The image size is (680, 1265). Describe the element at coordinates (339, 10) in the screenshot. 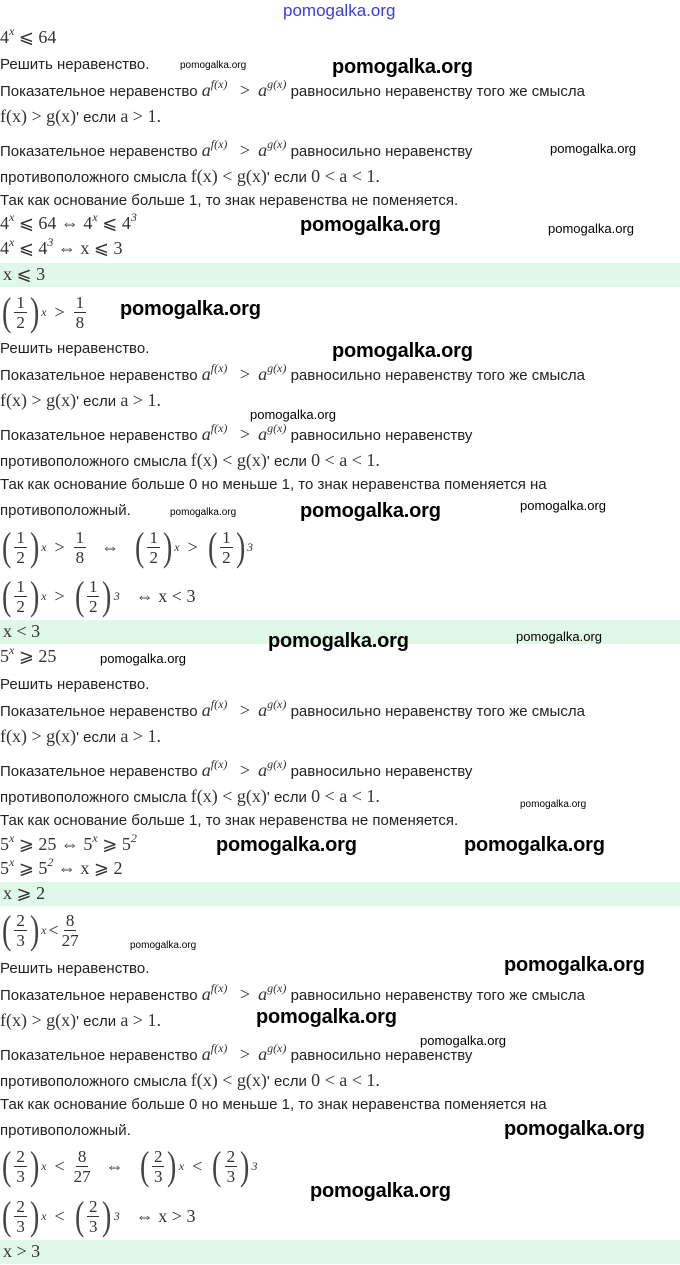

I see `site-header-link: pomogalka.org` at that location.